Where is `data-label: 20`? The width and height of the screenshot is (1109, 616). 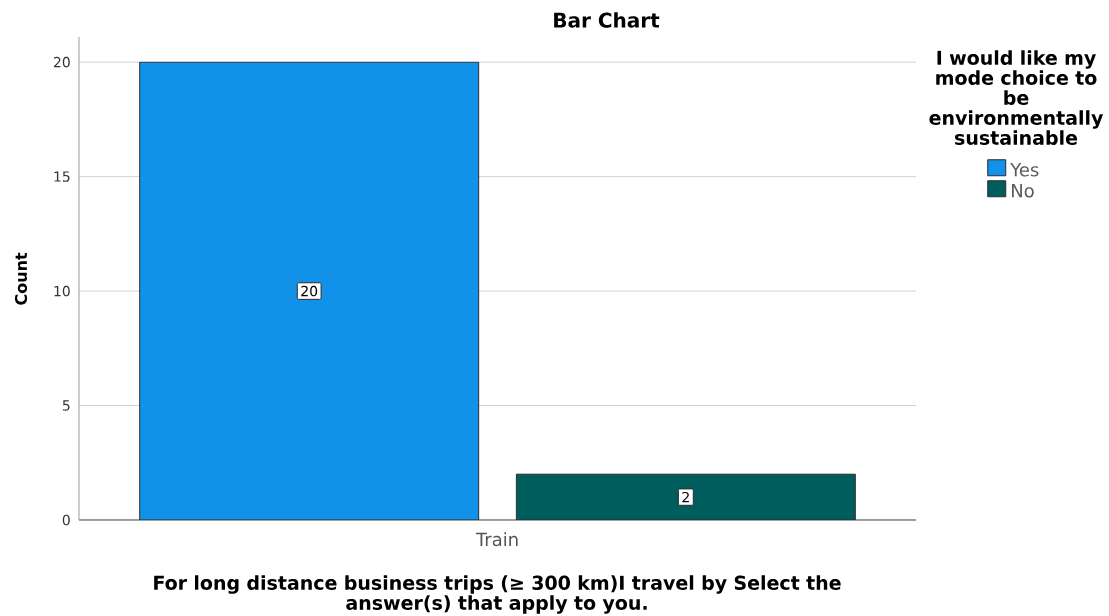 data-label: 20 is located at coordinates (309, 291).